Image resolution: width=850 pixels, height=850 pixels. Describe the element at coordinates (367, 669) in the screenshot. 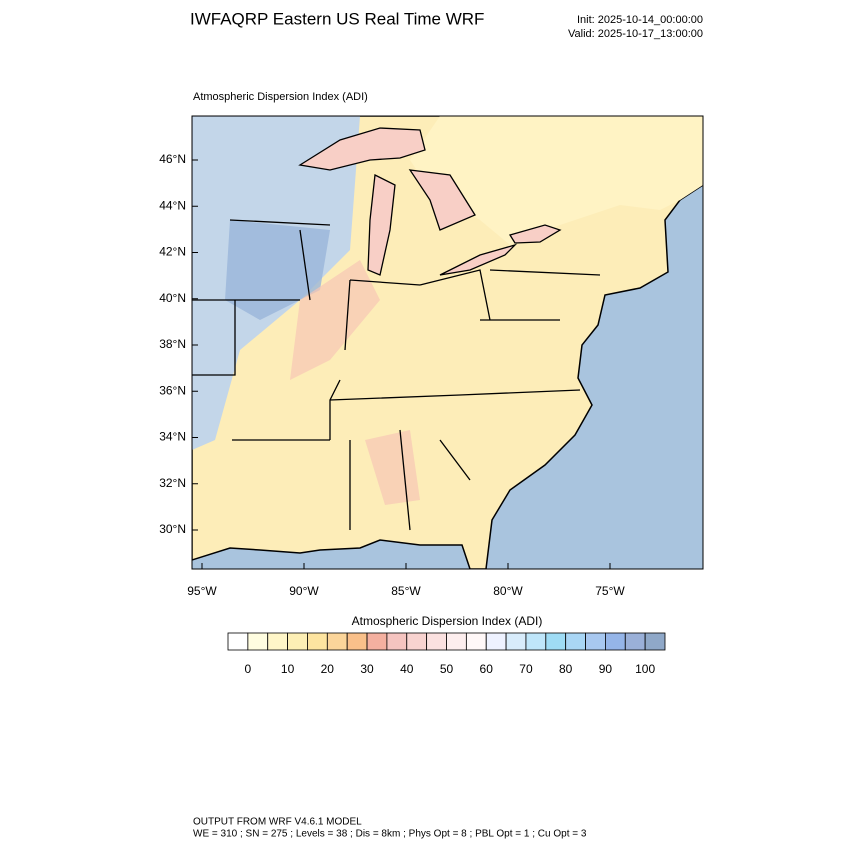

I see `colorbar-label: 30` at that location.